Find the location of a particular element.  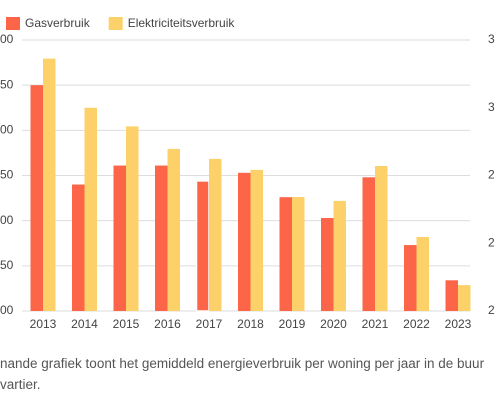

x-tick-label: 2013 is located at coordinates (43, 324).